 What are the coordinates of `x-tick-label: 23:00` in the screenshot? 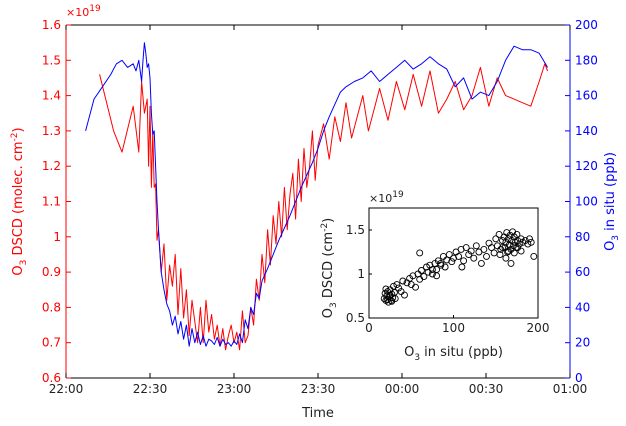 It's located at (234, 389).